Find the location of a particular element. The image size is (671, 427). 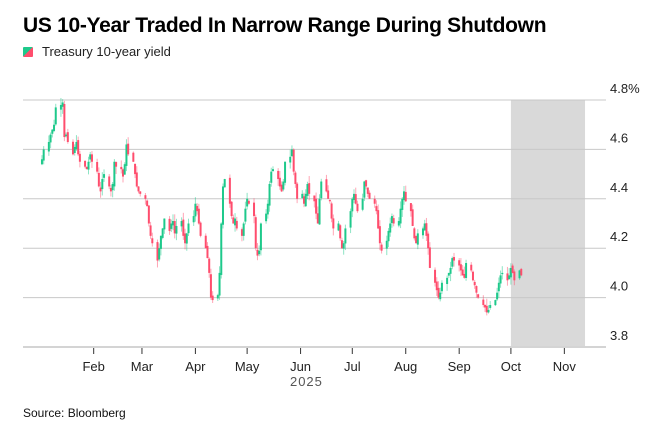

x-tick-label: Feb is located at coordinates (93, 366).